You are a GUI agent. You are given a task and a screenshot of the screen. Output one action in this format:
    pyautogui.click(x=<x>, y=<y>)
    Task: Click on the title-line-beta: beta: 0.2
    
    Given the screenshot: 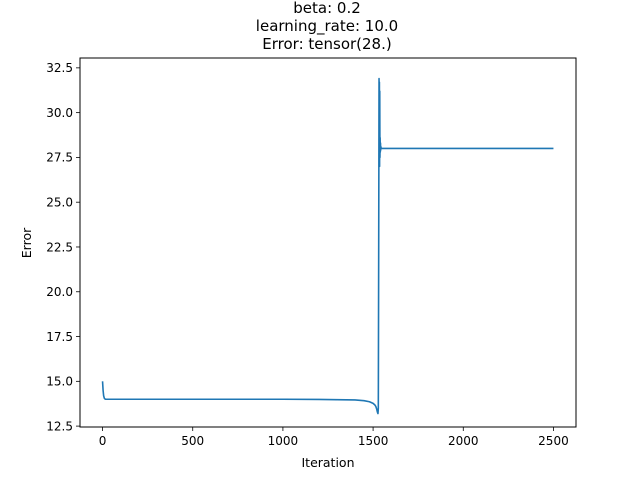 What is the action you would take?
    pyautogui.click(x=327, y=8)
    